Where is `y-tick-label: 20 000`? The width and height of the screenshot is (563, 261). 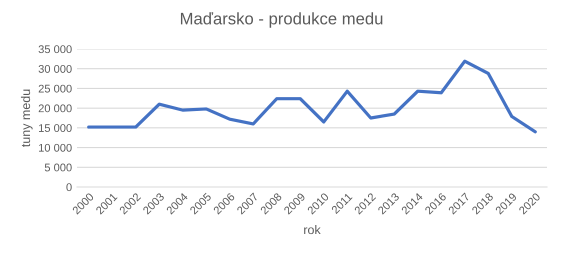
y-tick-label: 20 000 is located at coordinates (55, 108).